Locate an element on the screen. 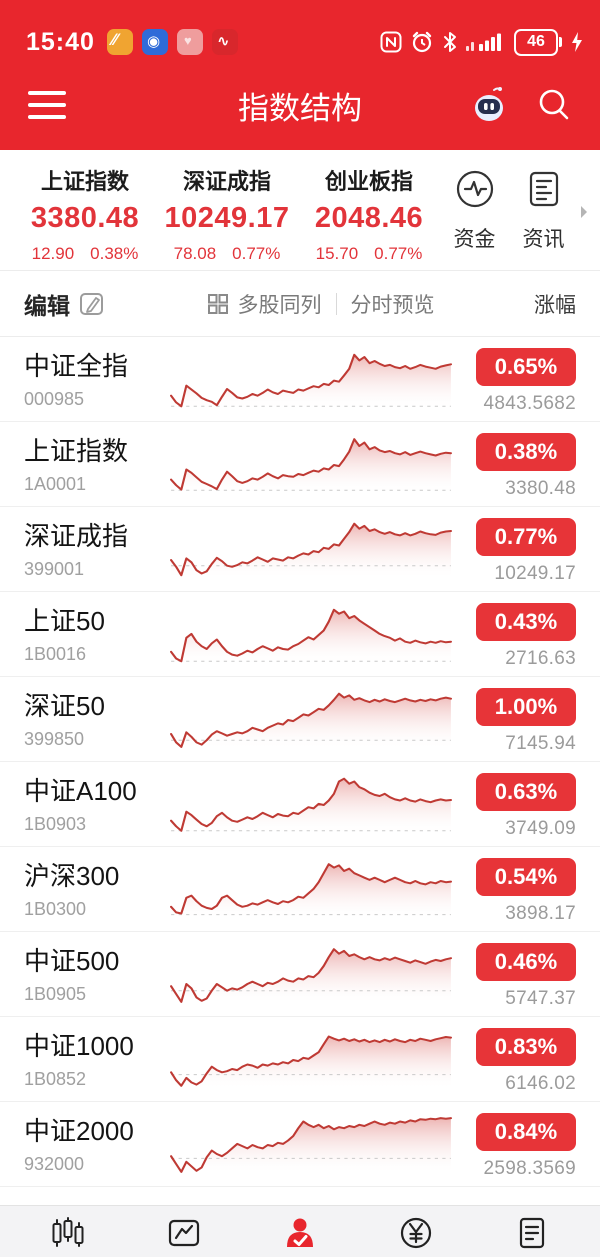  index-code: 1B0905 is located at coordinates (55, 994).